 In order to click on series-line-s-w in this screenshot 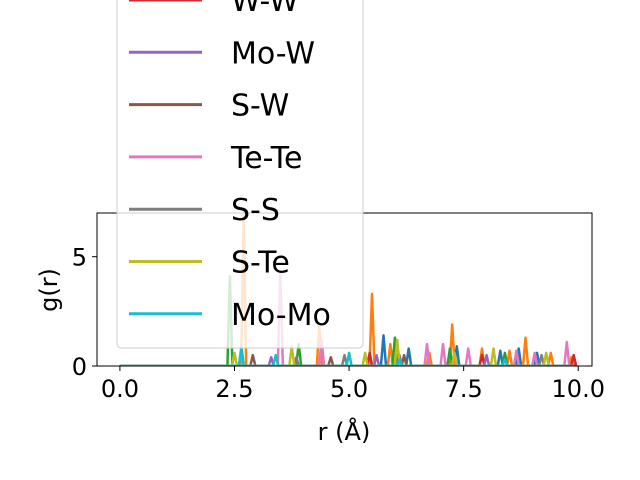, I will do `click(346, 359)`.